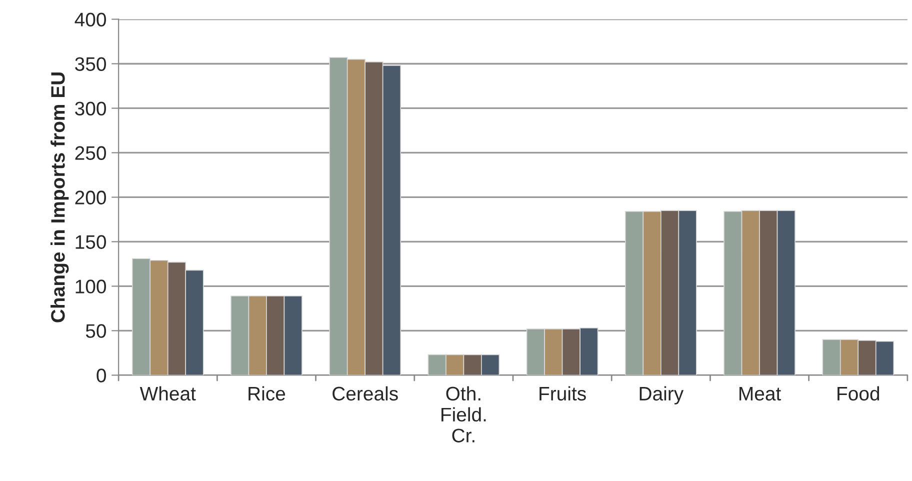 This screenshot has height=481, width=912. What do you see at coordinates (267, 393) in the screenshot?
I see `x-tick-label: Rice` at bounding box center [267, 393].